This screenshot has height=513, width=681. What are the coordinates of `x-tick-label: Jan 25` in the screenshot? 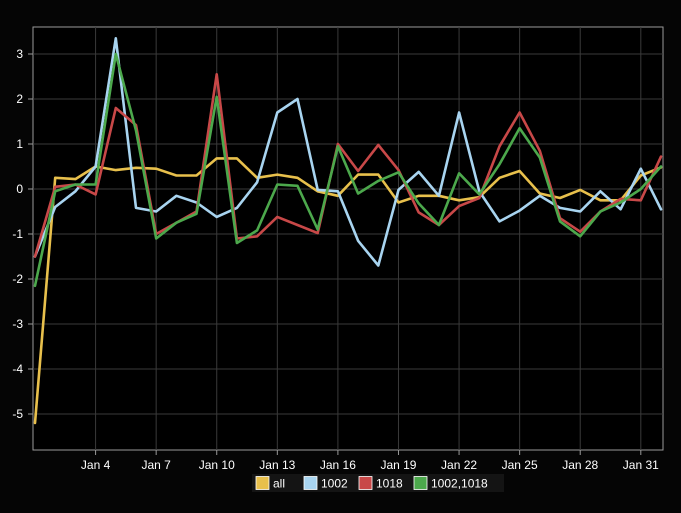 It's located at (520, 465).